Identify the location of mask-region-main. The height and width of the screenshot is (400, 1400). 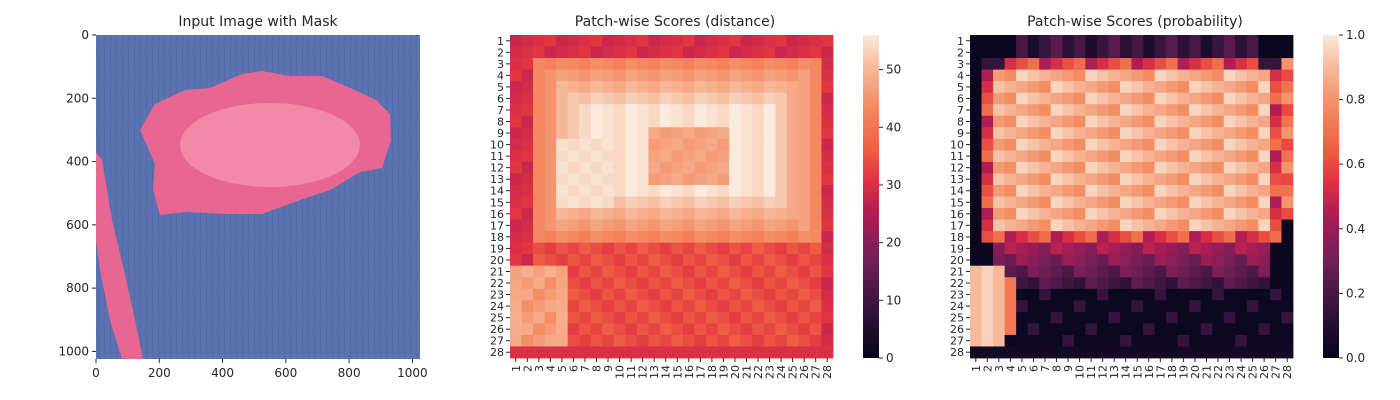
(265, 143).